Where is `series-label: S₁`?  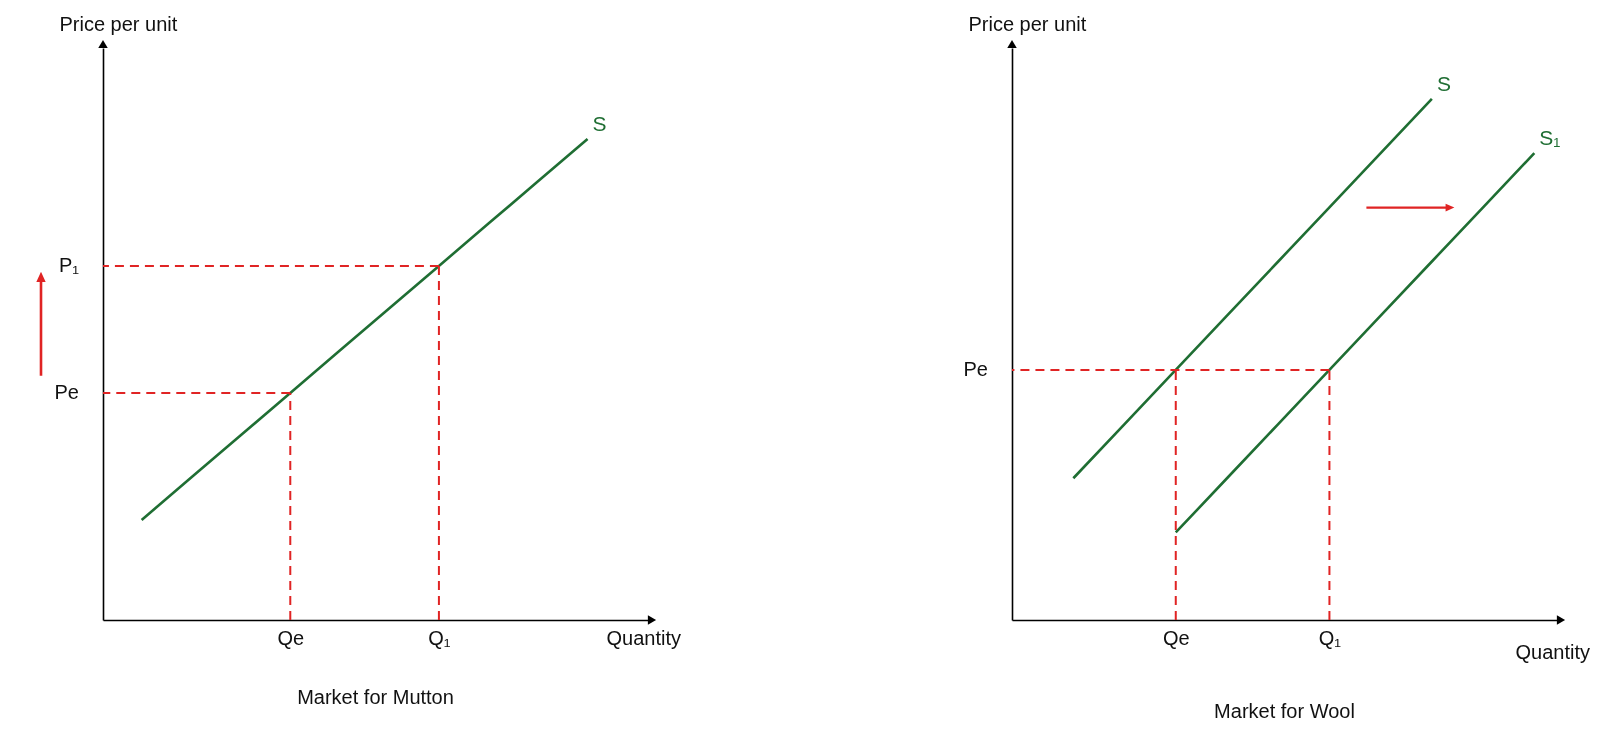
series-label: S₁ is located at coordinates (1550, 138).